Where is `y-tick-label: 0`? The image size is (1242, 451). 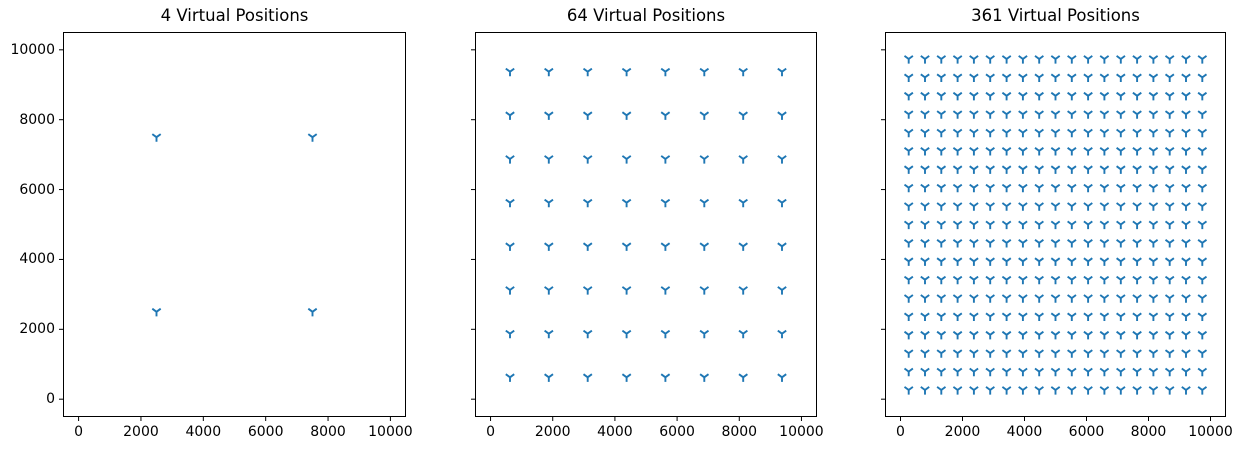
y-tick-label: 0 is located at coordinates (50, 399).